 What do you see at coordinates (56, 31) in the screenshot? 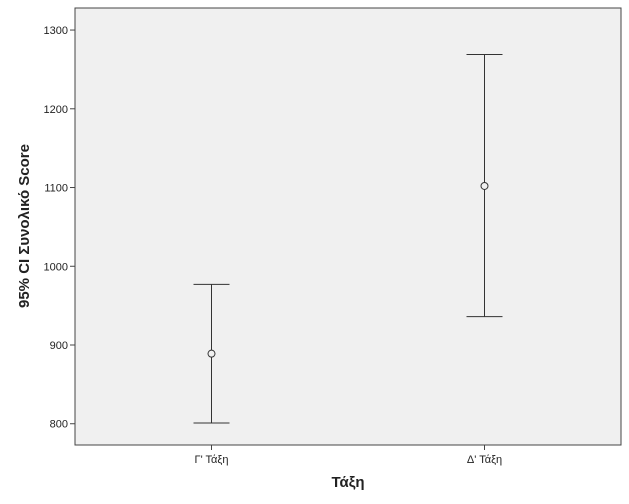
I see `y-tick-label: 1300` at bounding box center [56, 31].